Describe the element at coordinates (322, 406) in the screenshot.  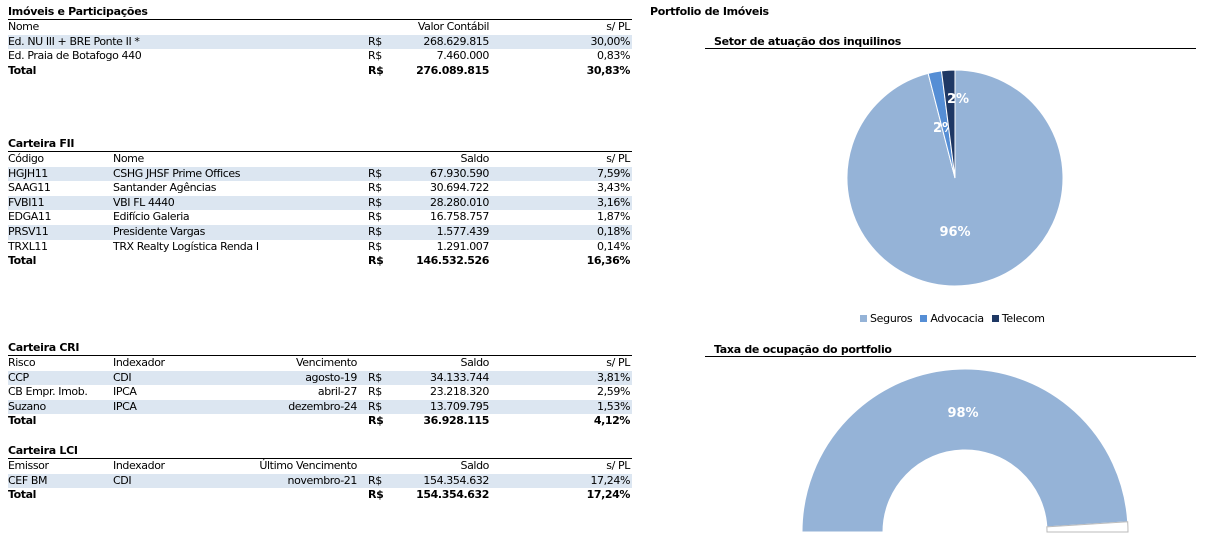
I see `cell-vencimento: dezembro-24` at that location.